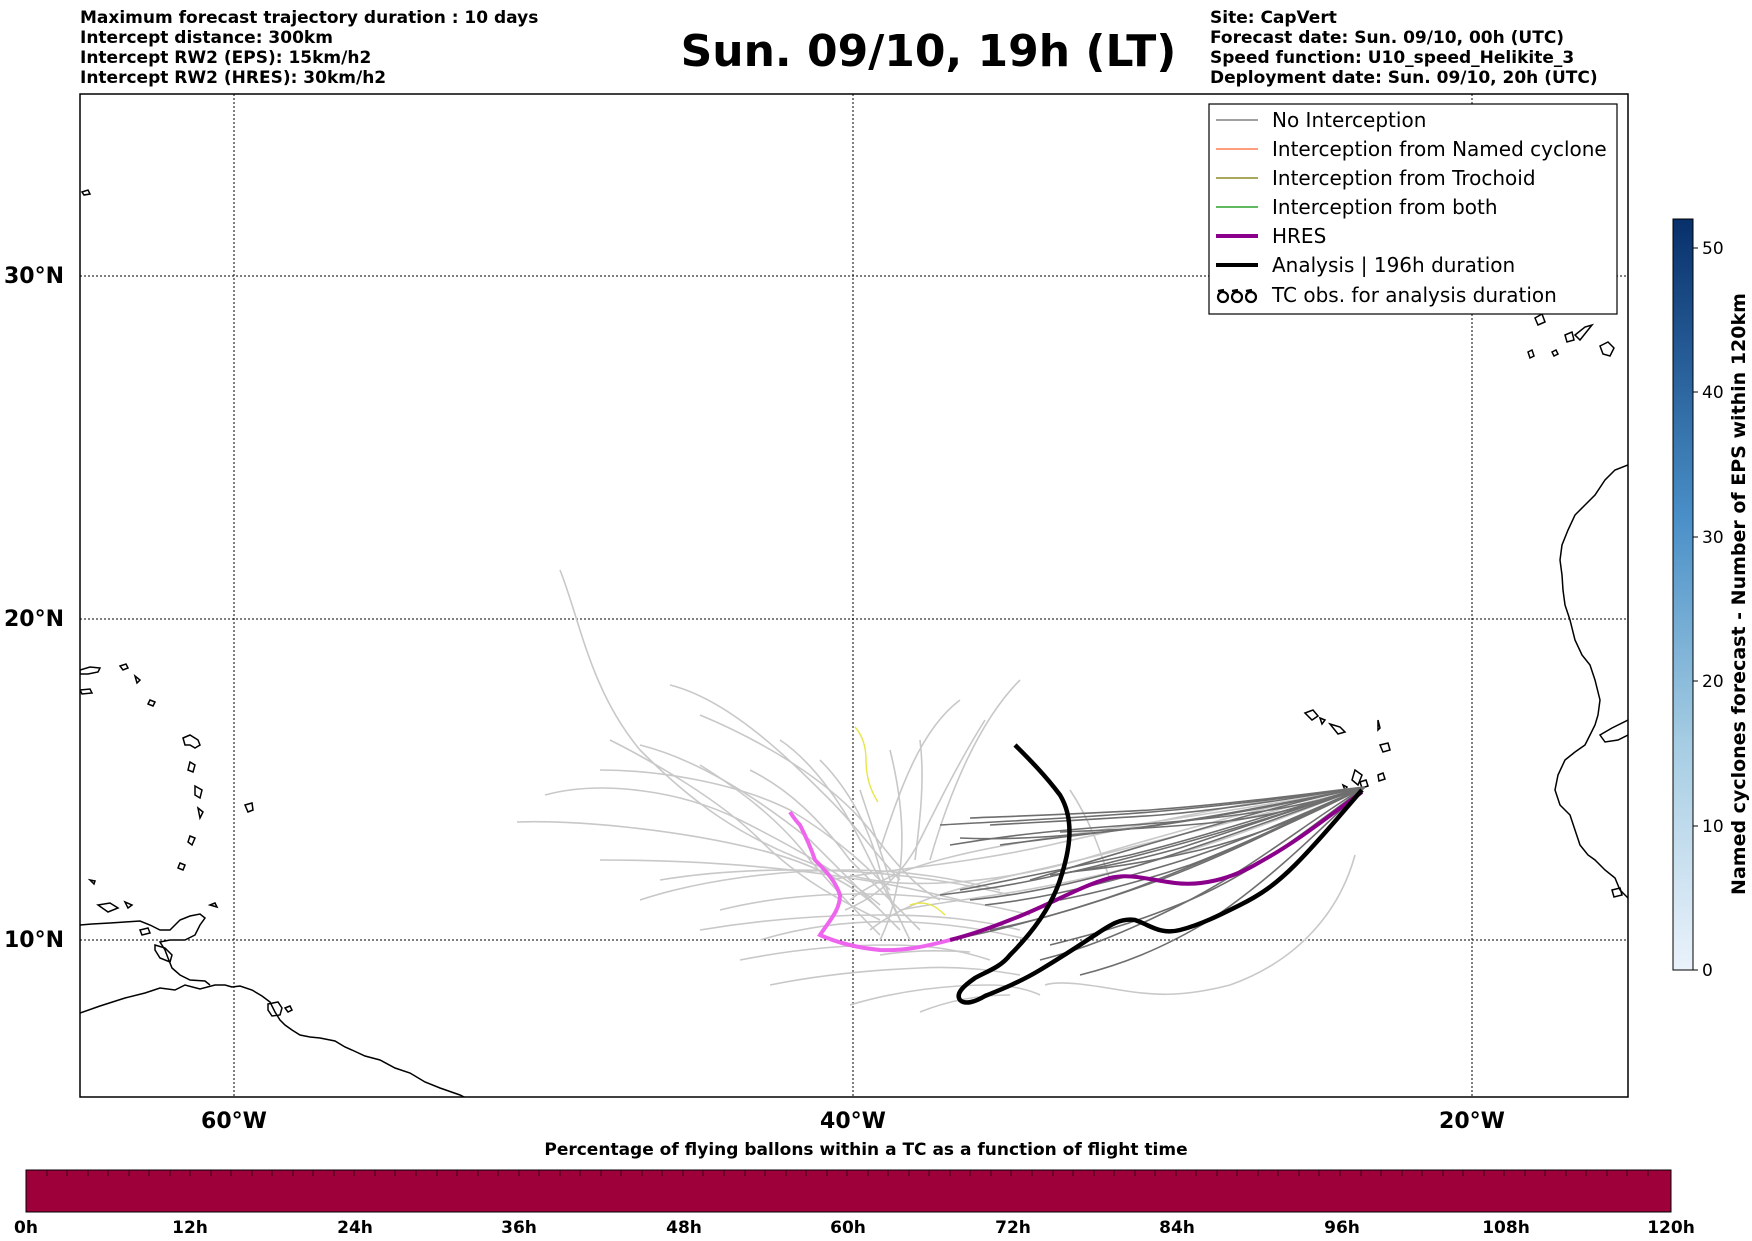  Describe the element at coordinates (87, 691) in the screenshot. I see `island-pr-east` at that location.